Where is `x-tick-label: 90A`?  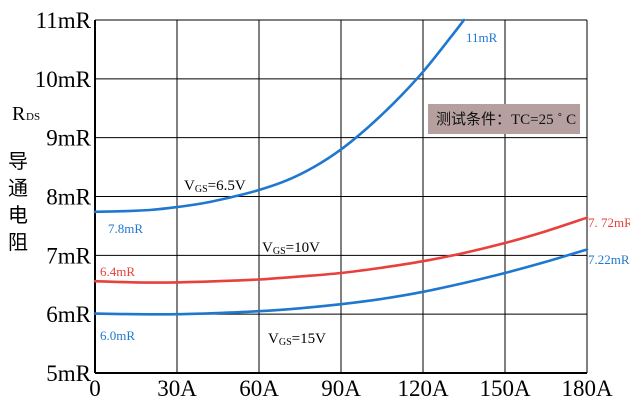
x-tick-label: 90A is located at coordinates (341, 387).